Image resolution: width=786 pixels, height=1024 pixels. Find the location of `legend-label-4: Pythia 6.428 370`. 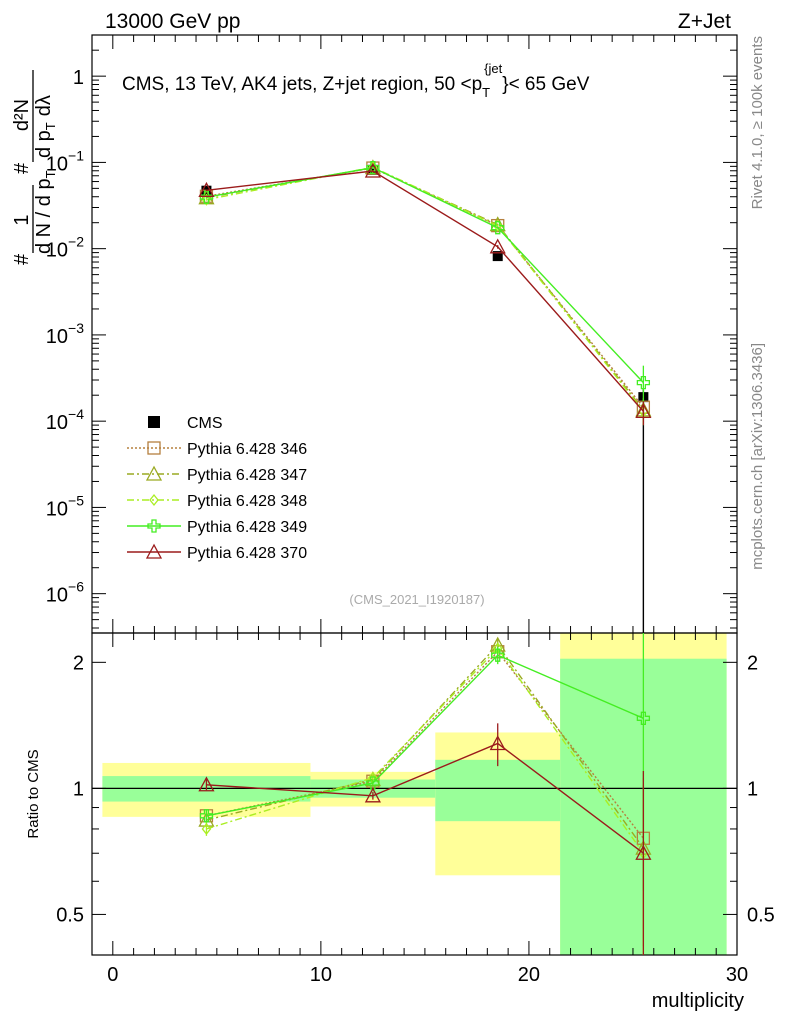

legend-label-4: Pythia 6.428 370 is located at coordinates (247, 553).